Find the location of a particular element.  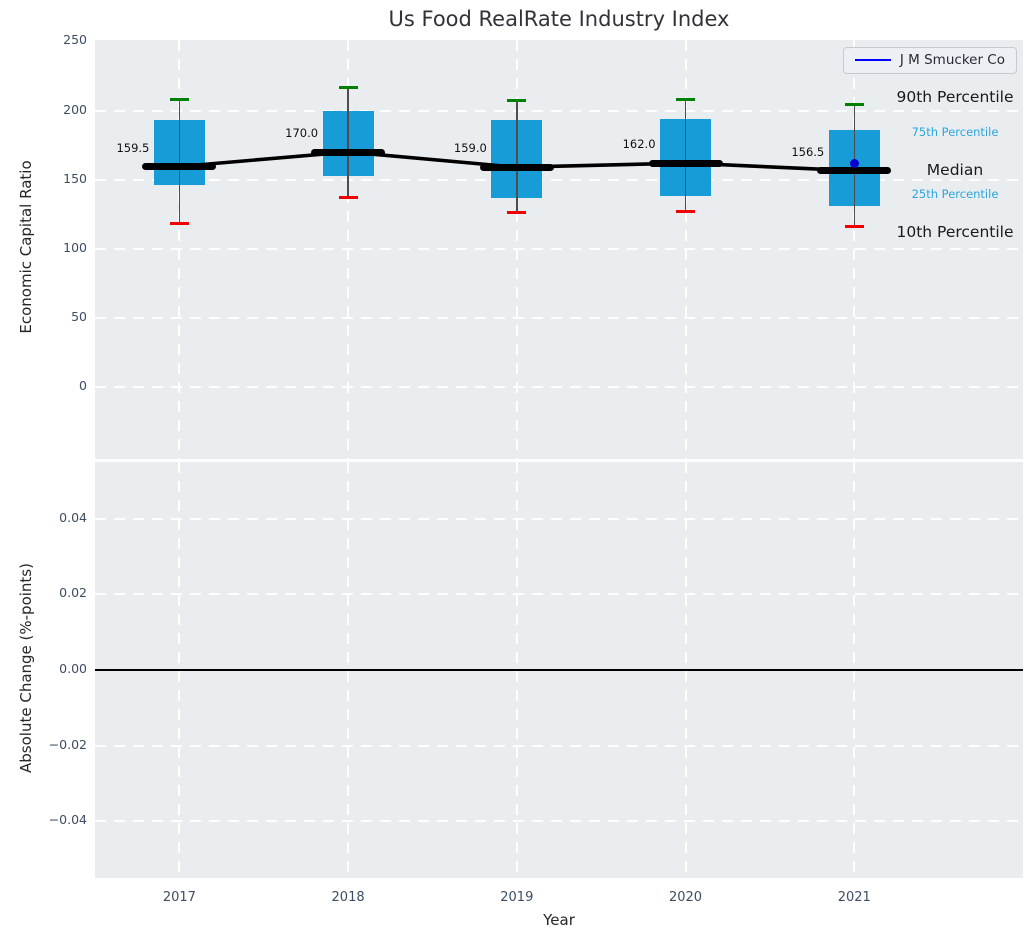

chart-title: Us Food RealRate Industry Index is located at coordinates (559, 19).